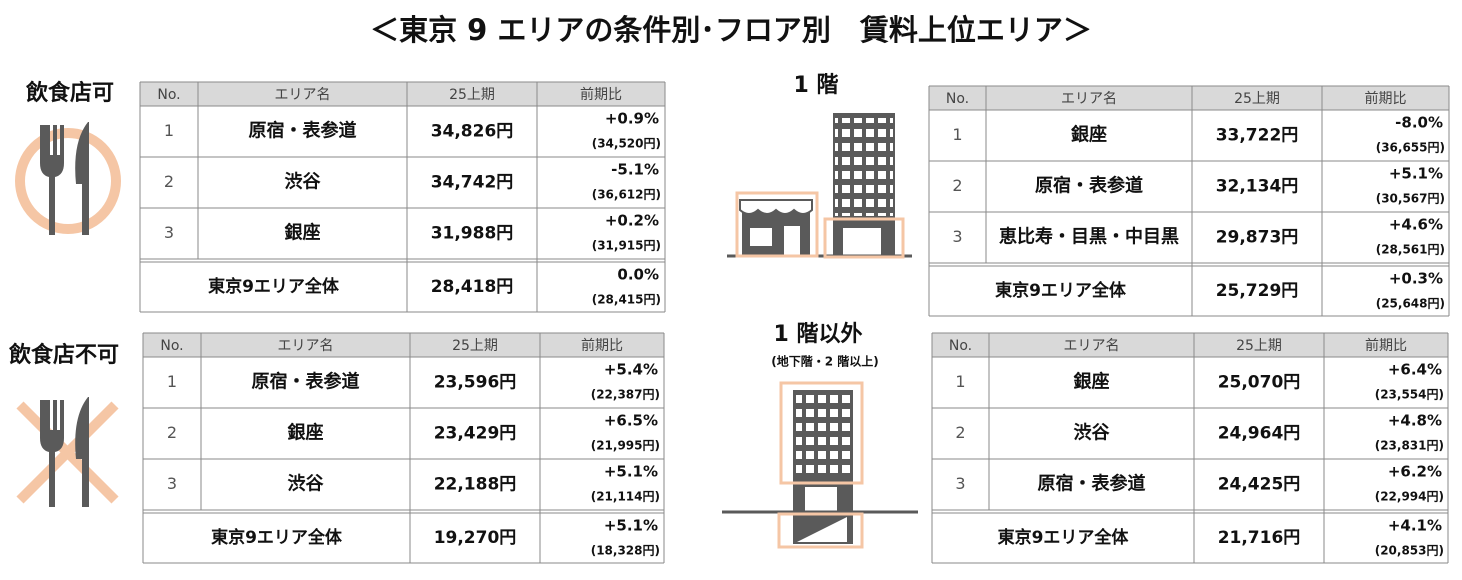 This screenshot has width=1462, height=580. I want to click on previous-rent: (21,995円), so click(625, 446).